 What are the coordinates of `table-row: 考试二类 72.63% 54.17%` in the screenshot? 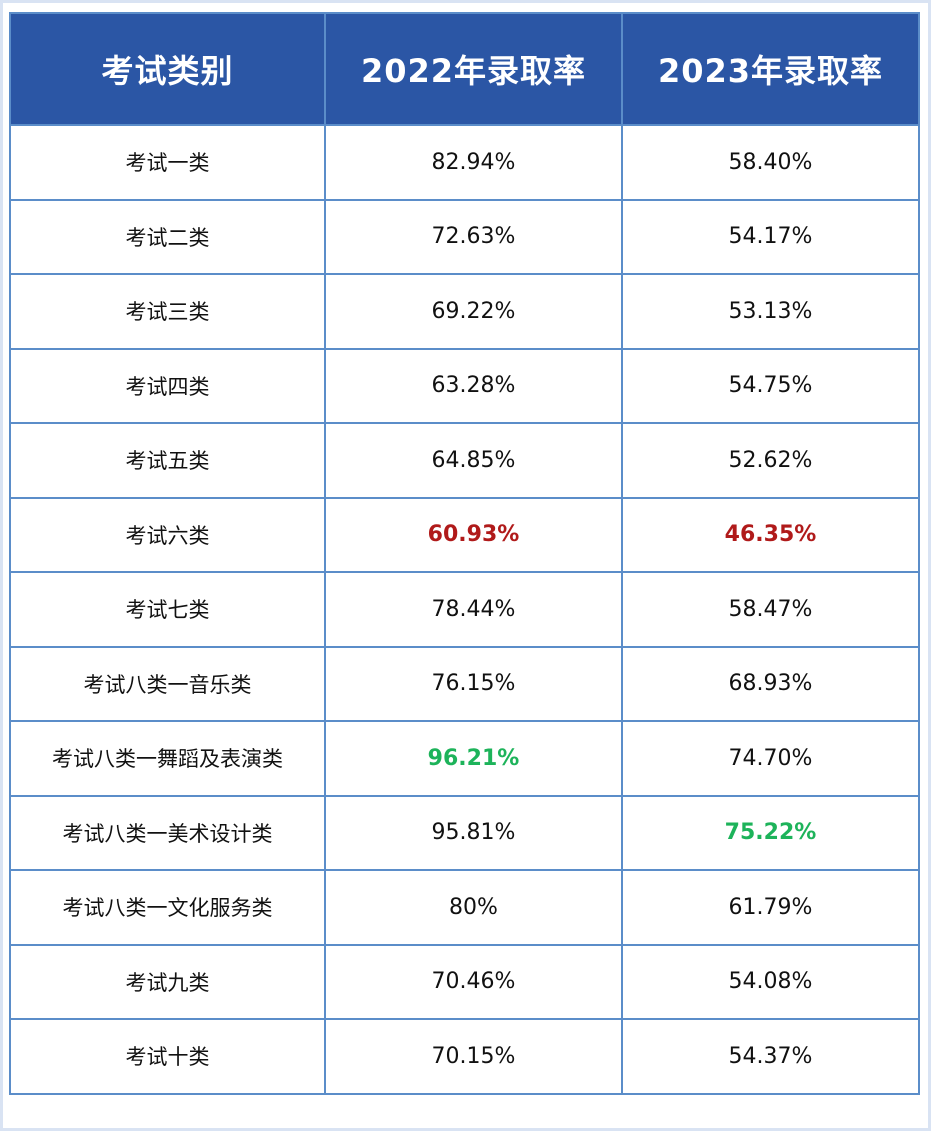 It's located at (464, 236).